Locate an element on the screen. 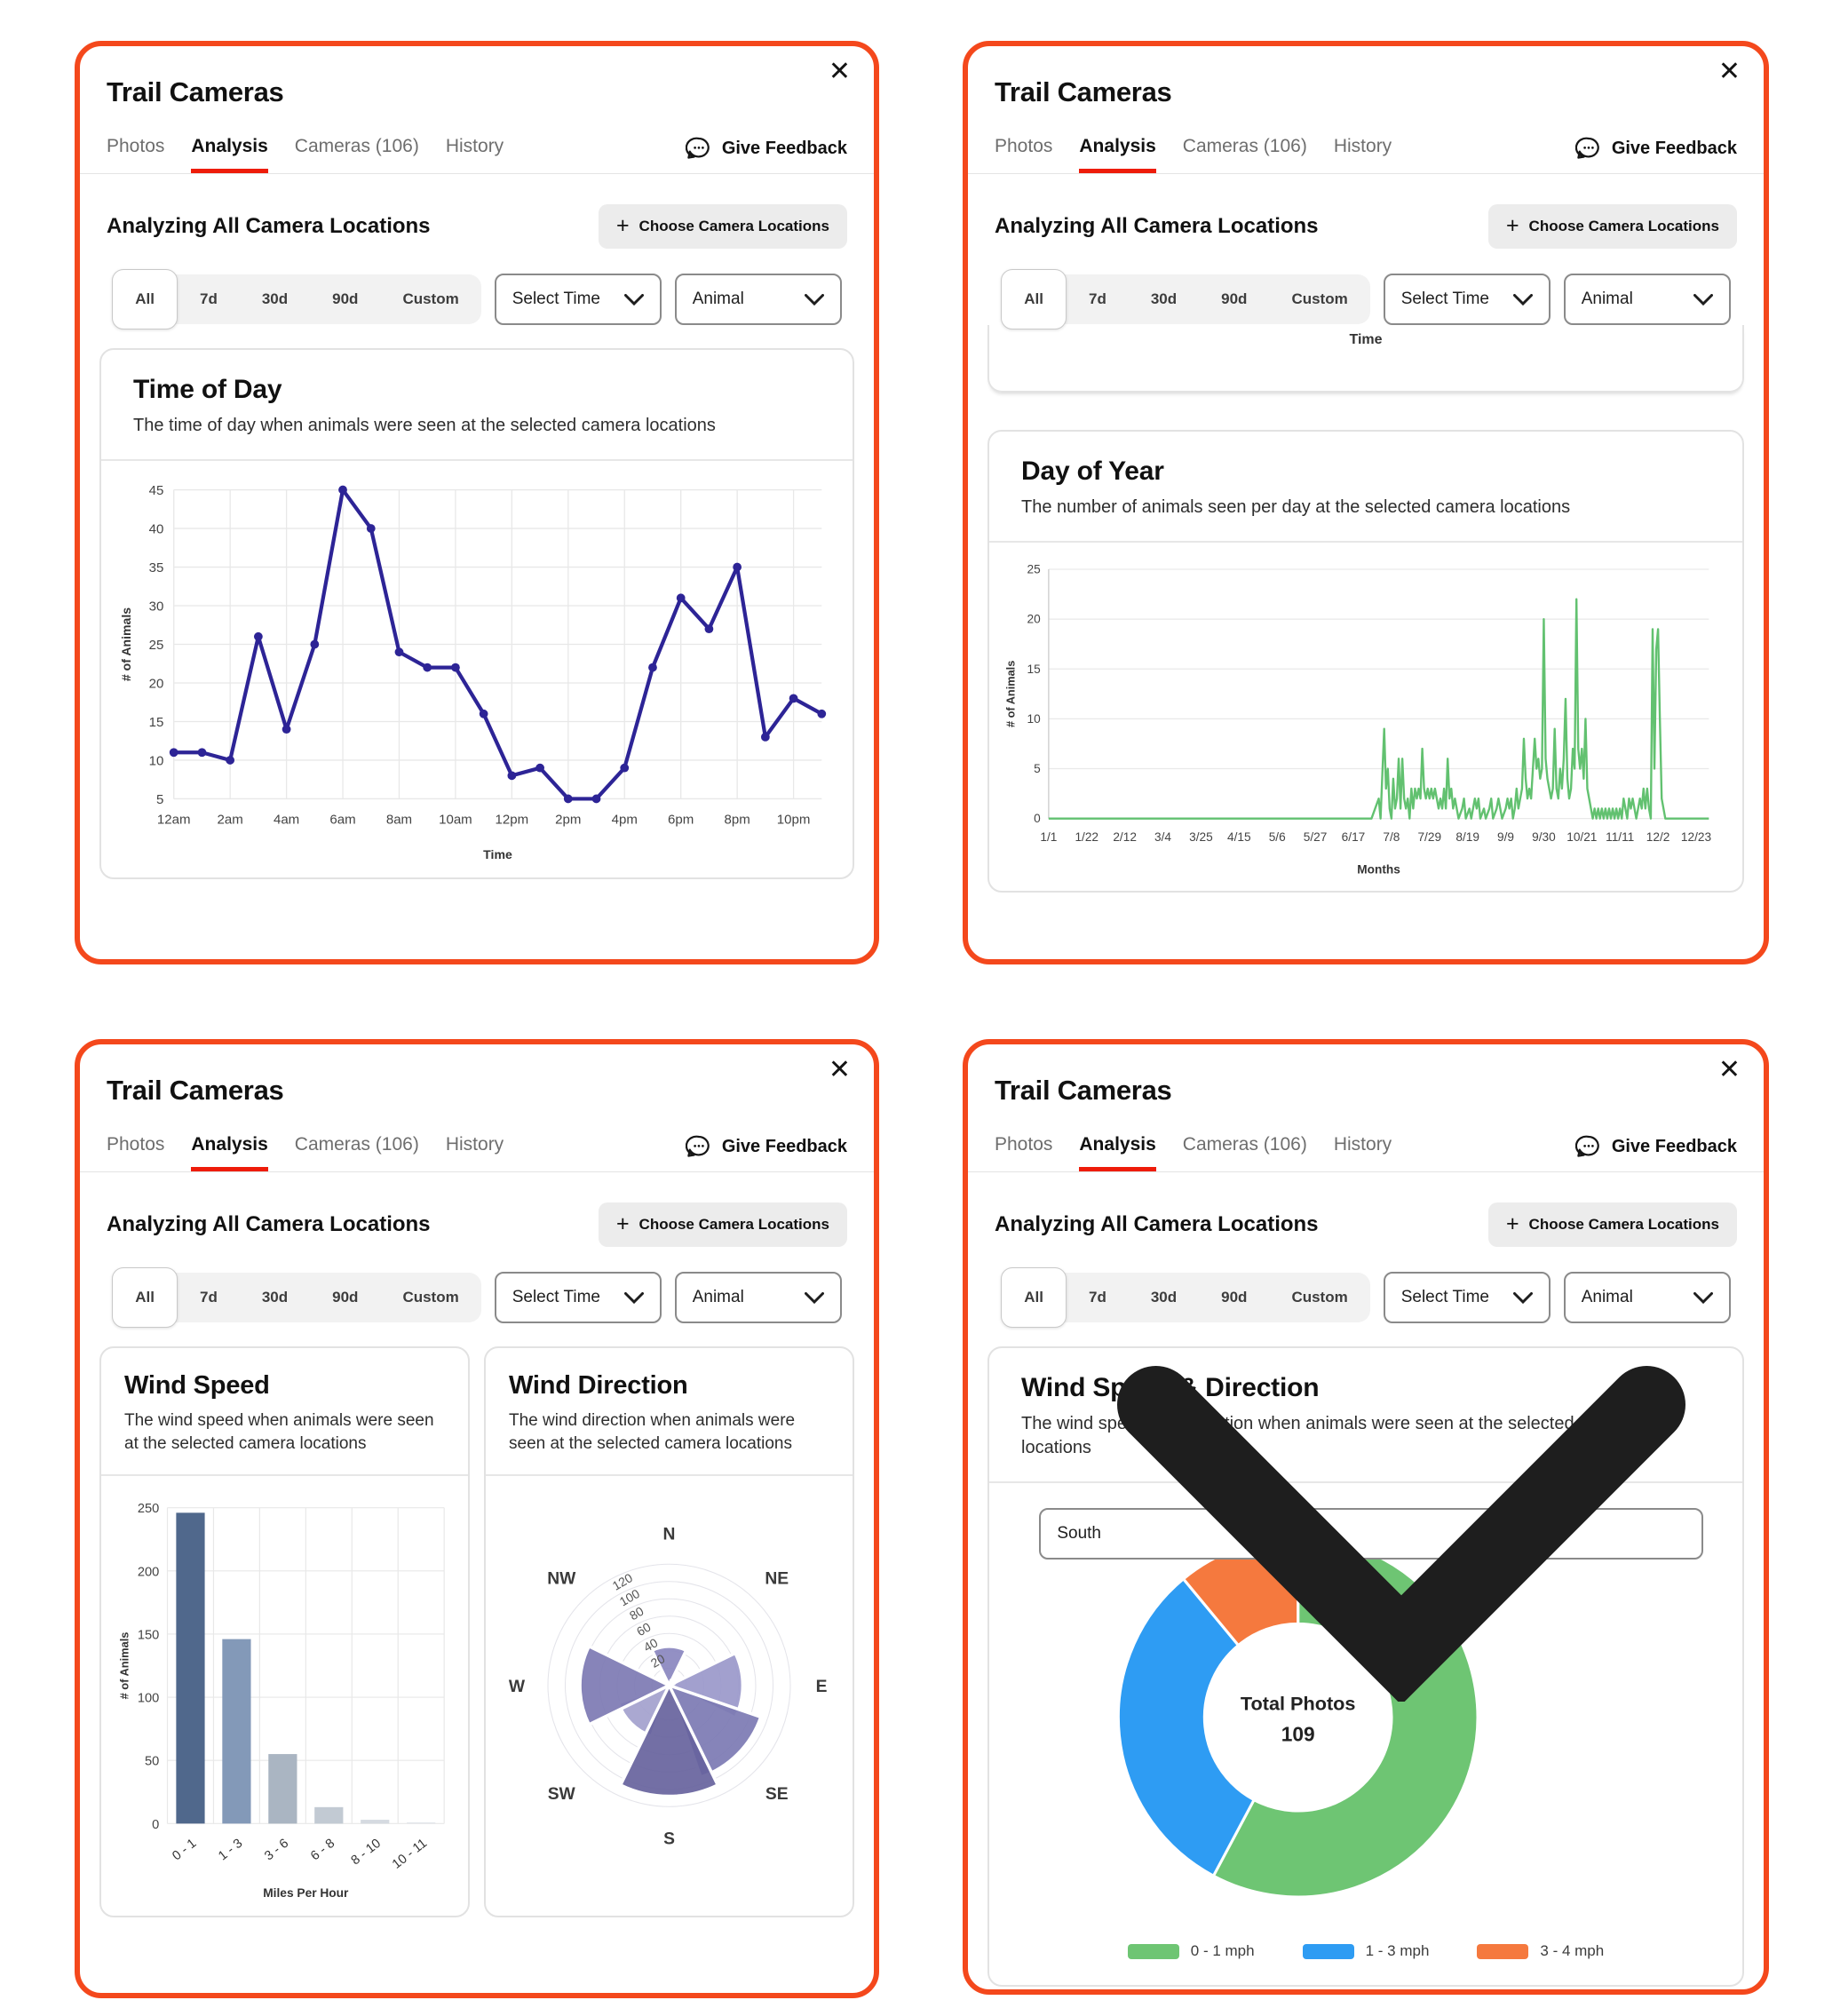 This screenshot has height=2016, width=1848. svg-text: 15 is located at coordinates (156, 722).